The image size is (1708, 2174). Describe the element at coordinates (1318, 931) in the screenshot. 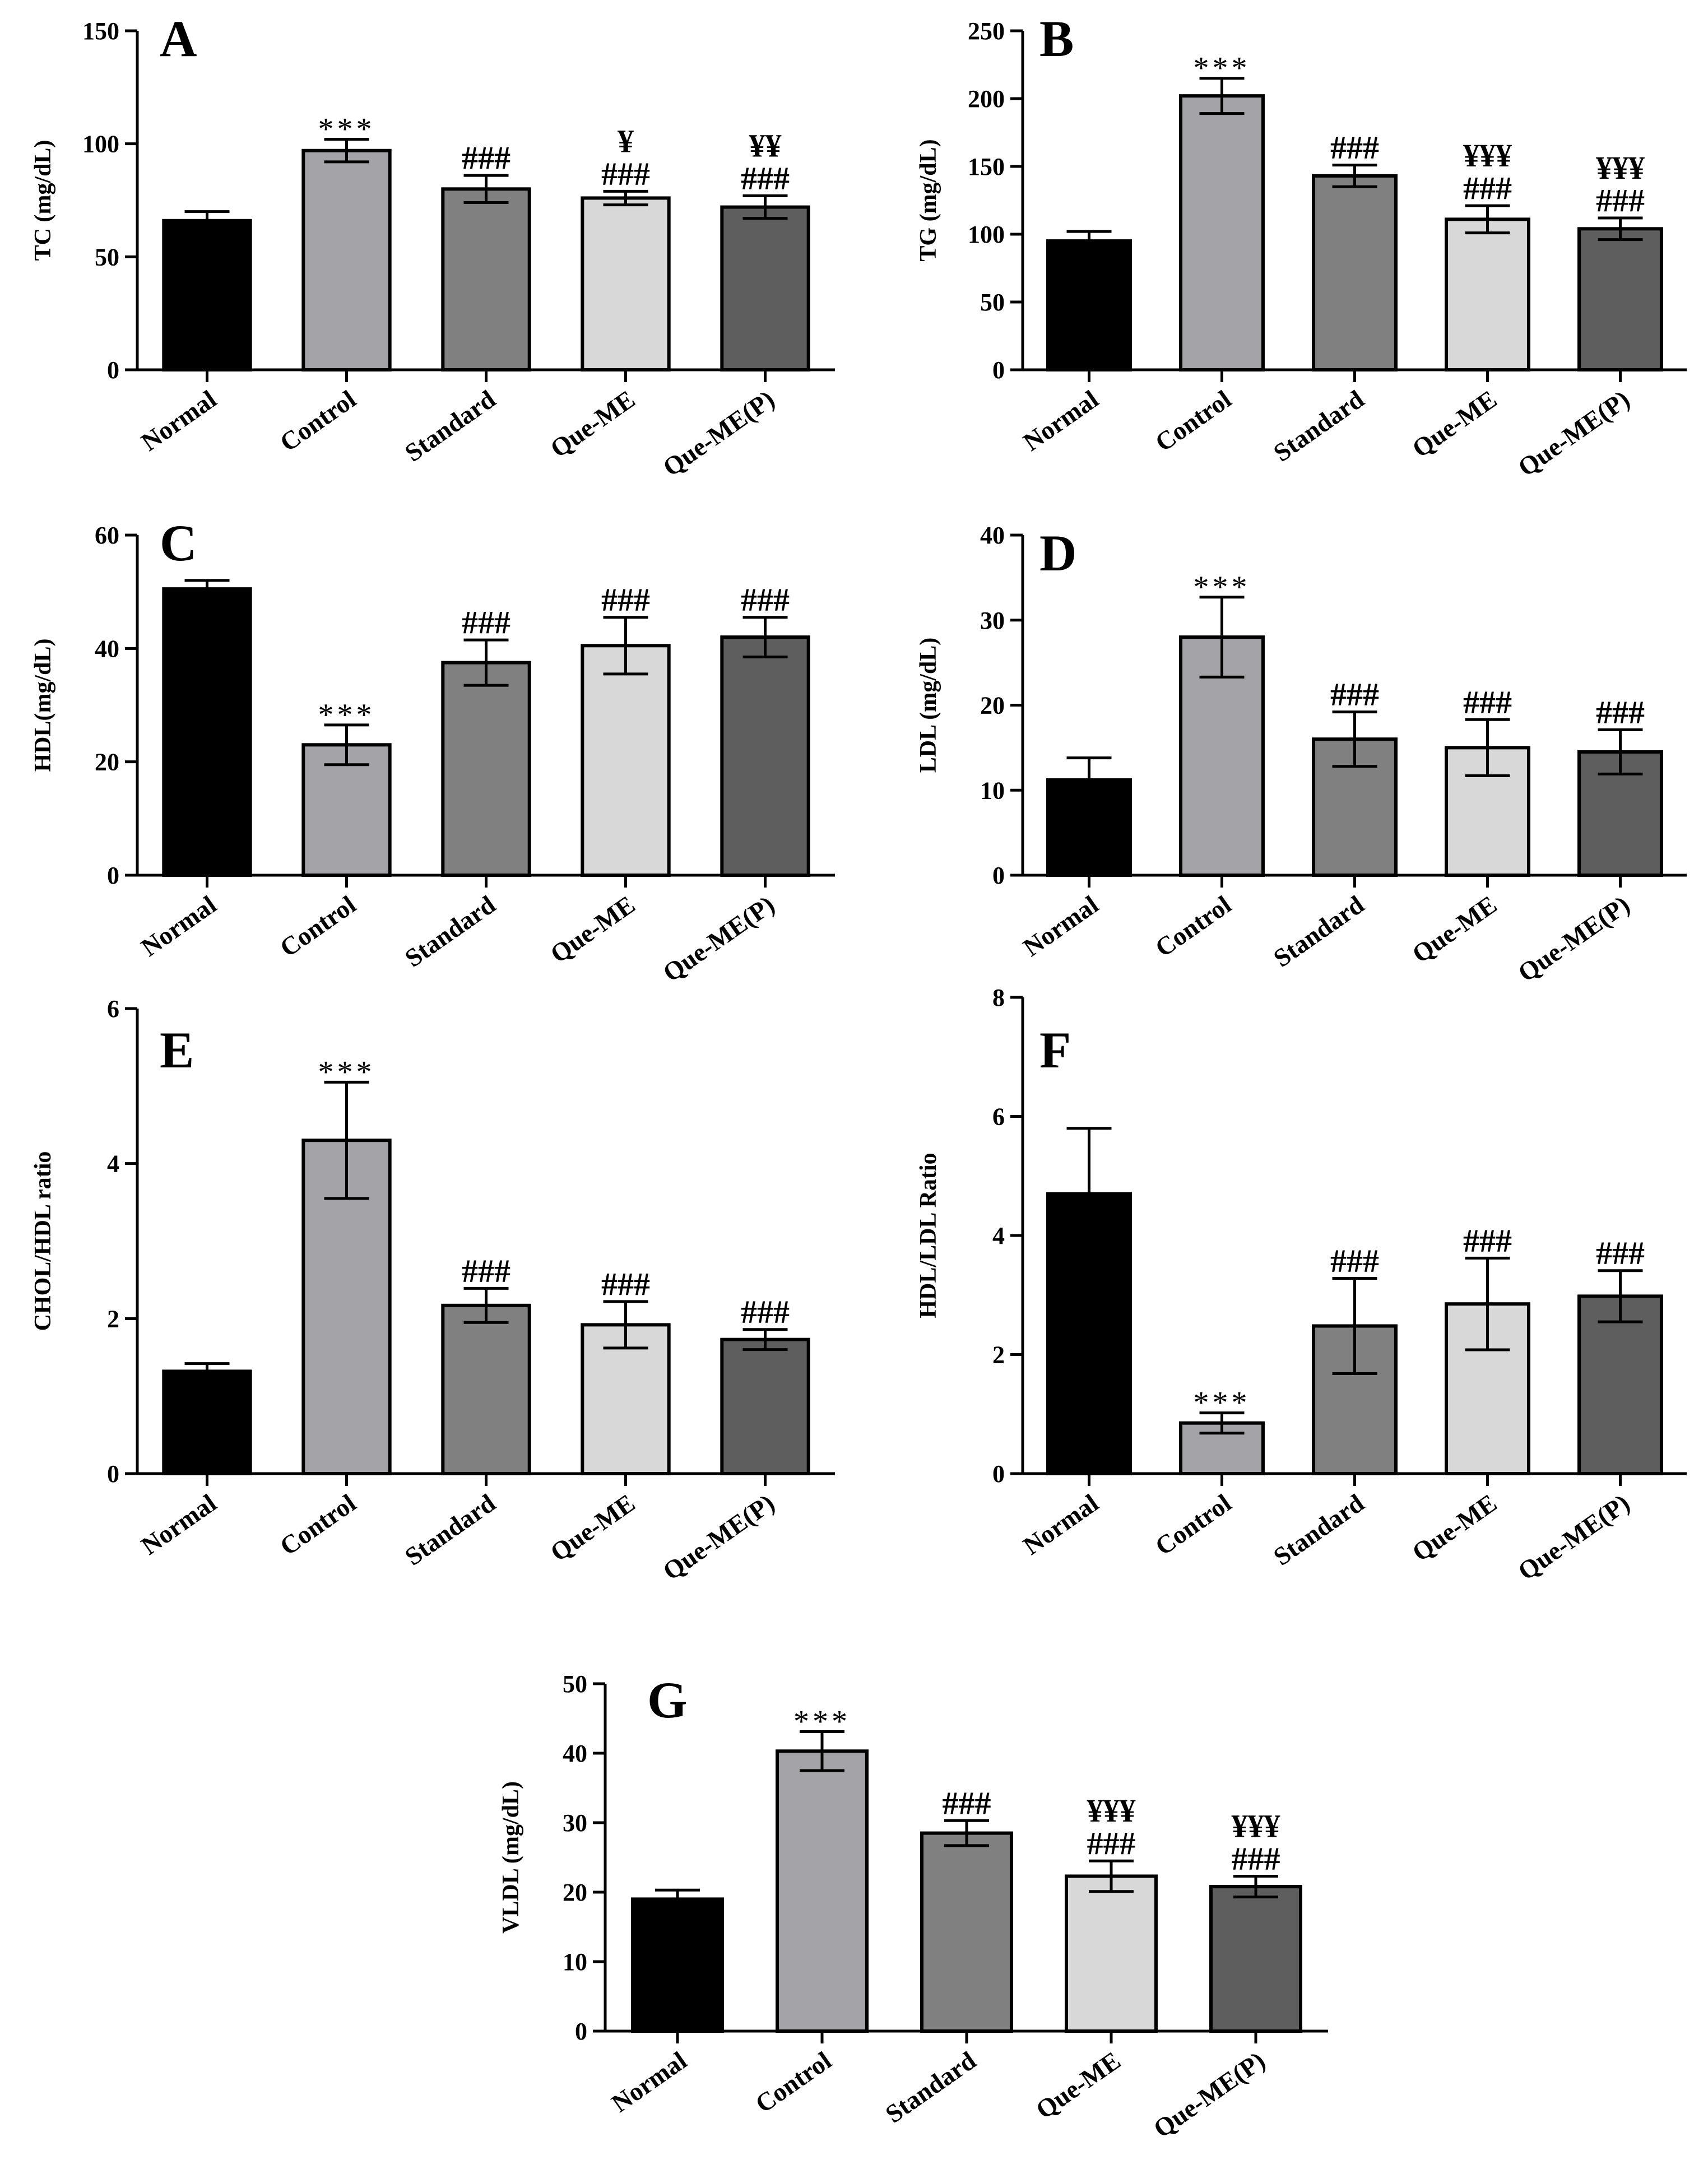

I see `panel-d-category-label: Standard` at that location.